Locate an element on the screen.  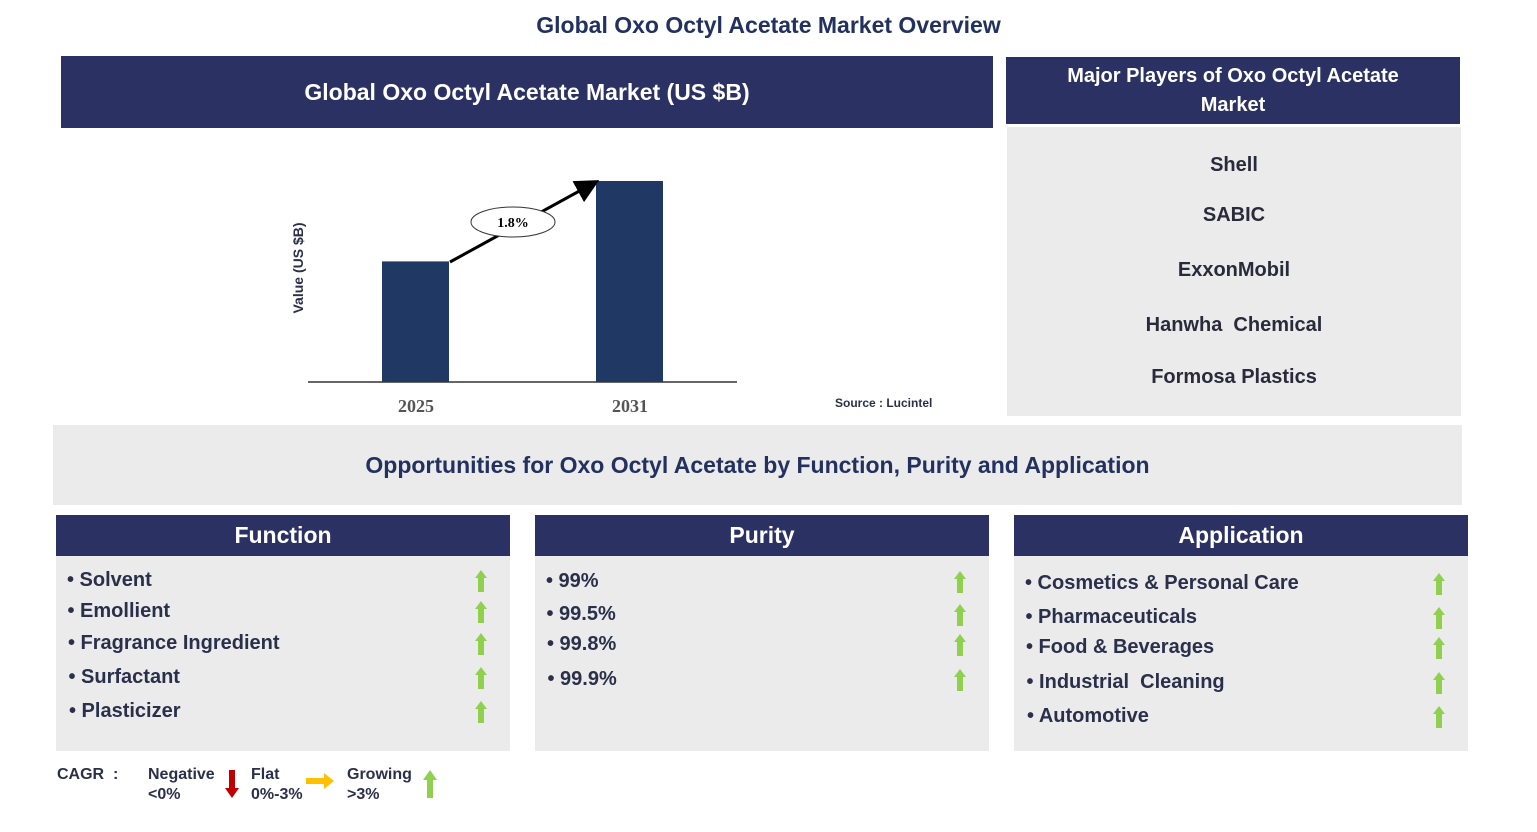
player-item: ExxonMobil is located at coordinates (1234, 270).